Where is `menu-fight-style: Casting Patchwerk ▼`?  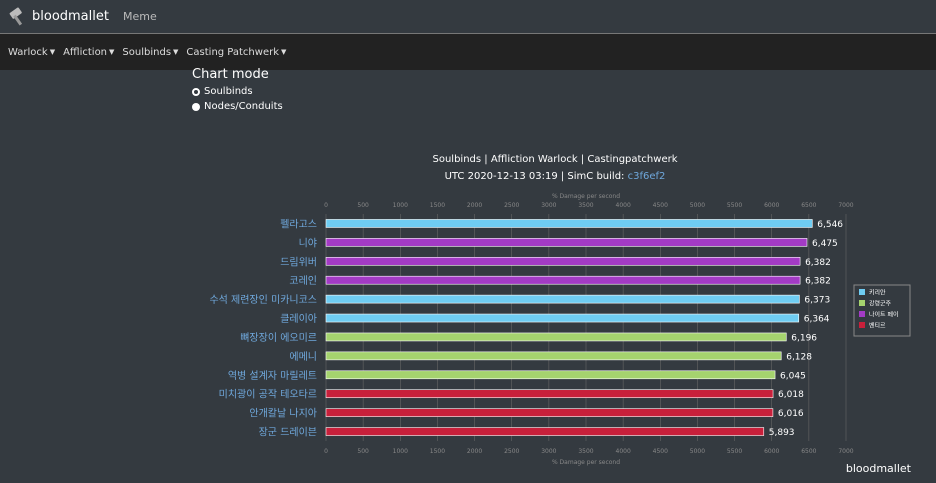 menu-fight-style: Casting Patchwerk ▼ is located at coordinates (236, 52).